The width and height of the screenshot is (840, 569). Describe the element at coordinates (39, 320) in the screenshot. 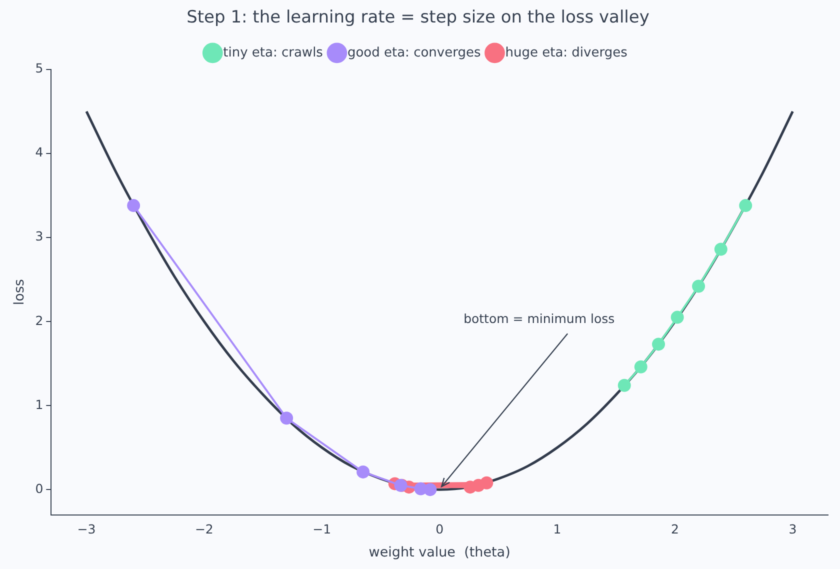

I see `y-tick-label: 2` at that location.